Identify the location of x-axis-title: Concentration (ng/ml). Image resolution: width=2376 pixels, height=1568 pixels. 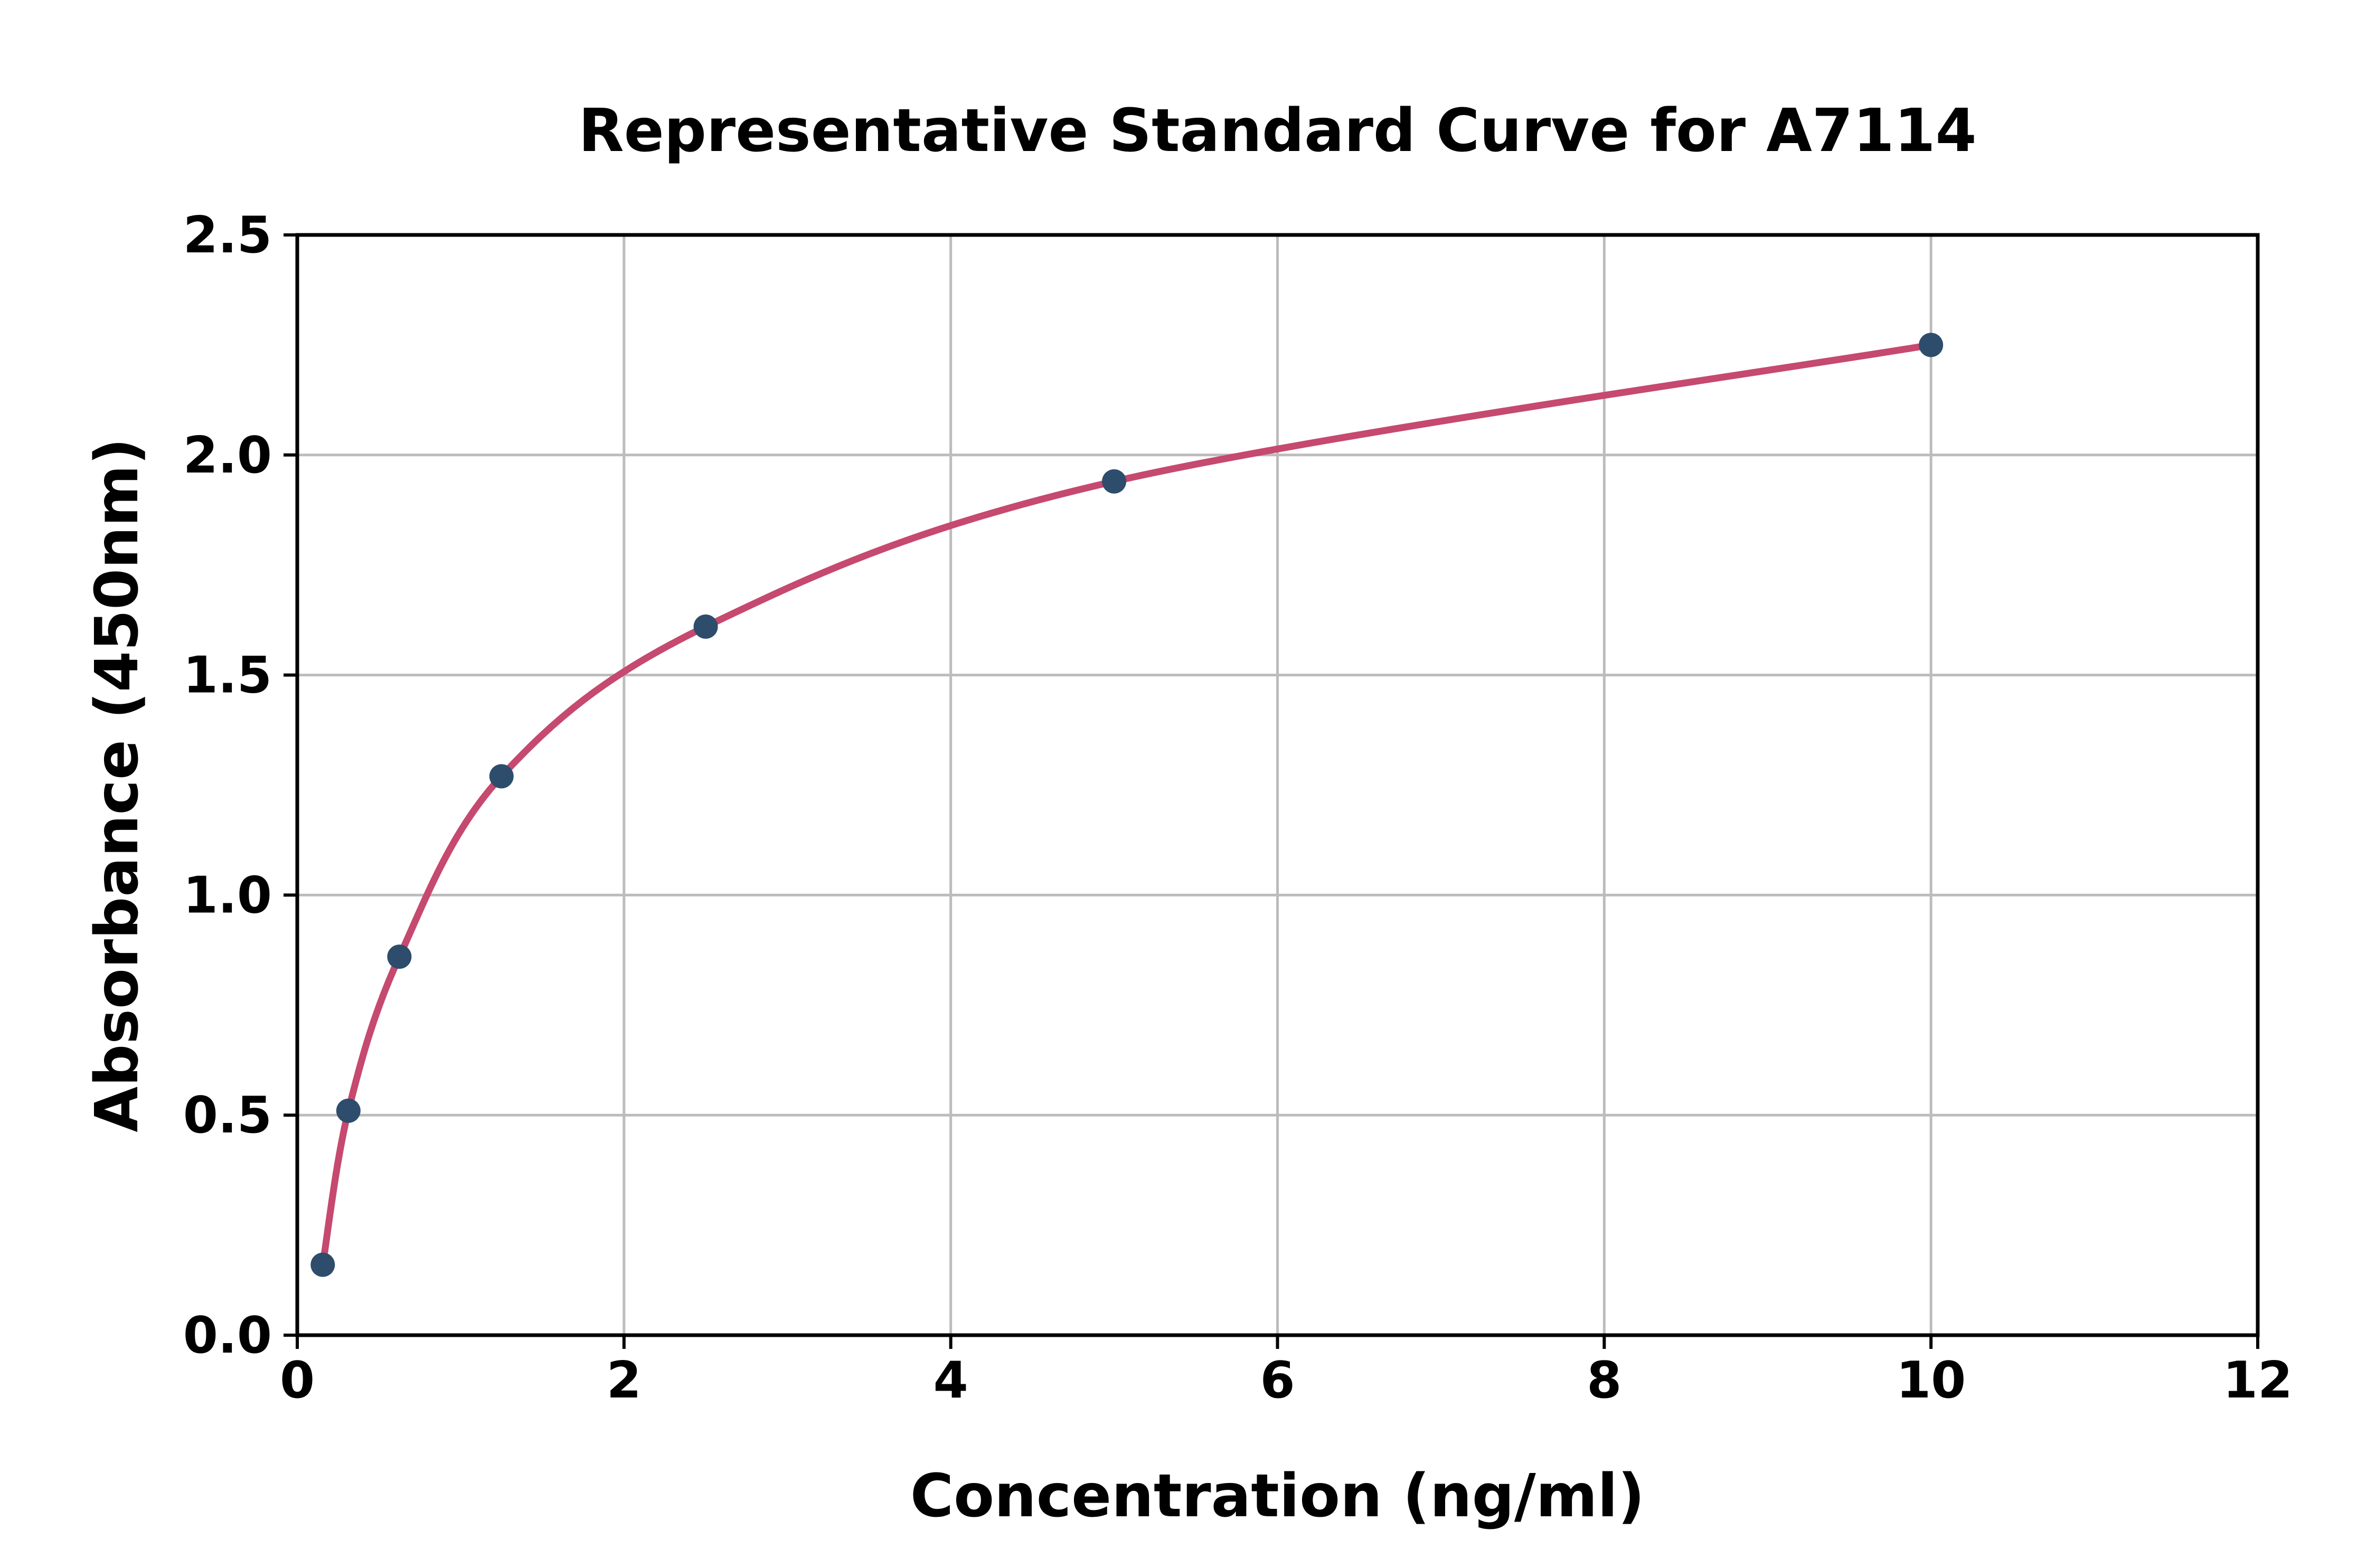
(1278, 1496).